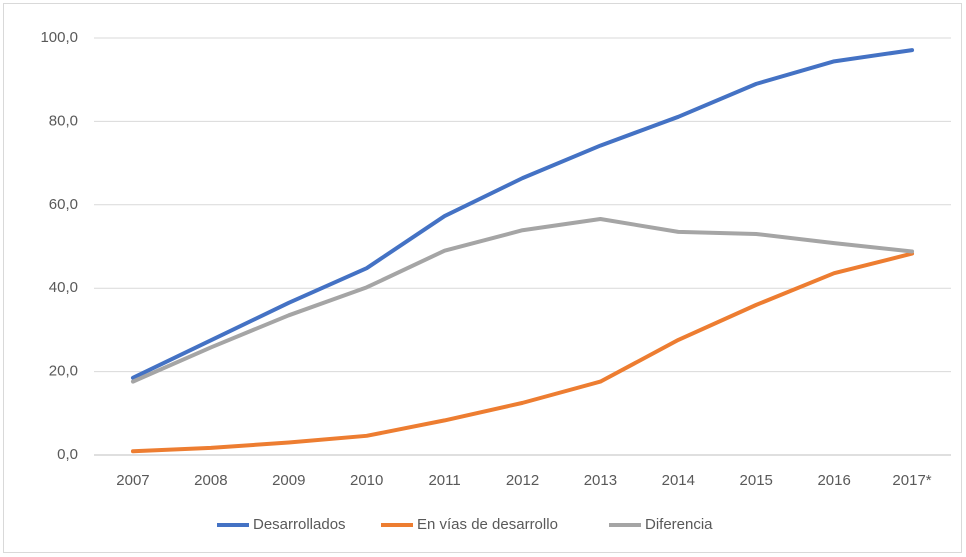 The image size is (966, 557). Describe the element at coordinates (299, 524) in the screenshot. I see `legend-label: Desarrollados` at that location.